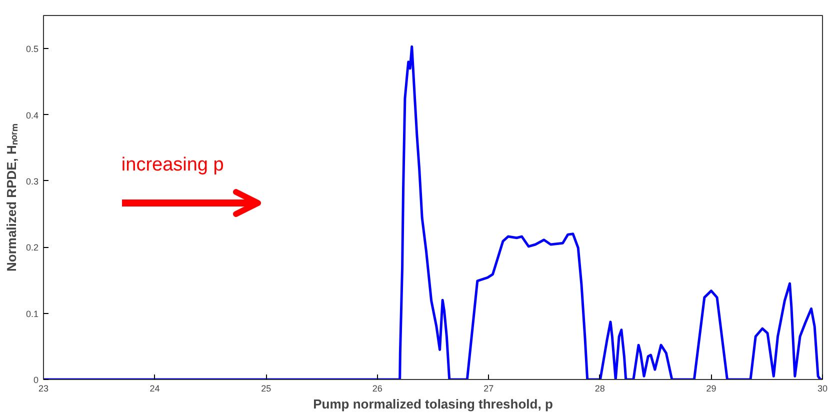  Describe the element at coordinates (36, 380) in the screenshot. I see `y-tick-label: 0` at that location.